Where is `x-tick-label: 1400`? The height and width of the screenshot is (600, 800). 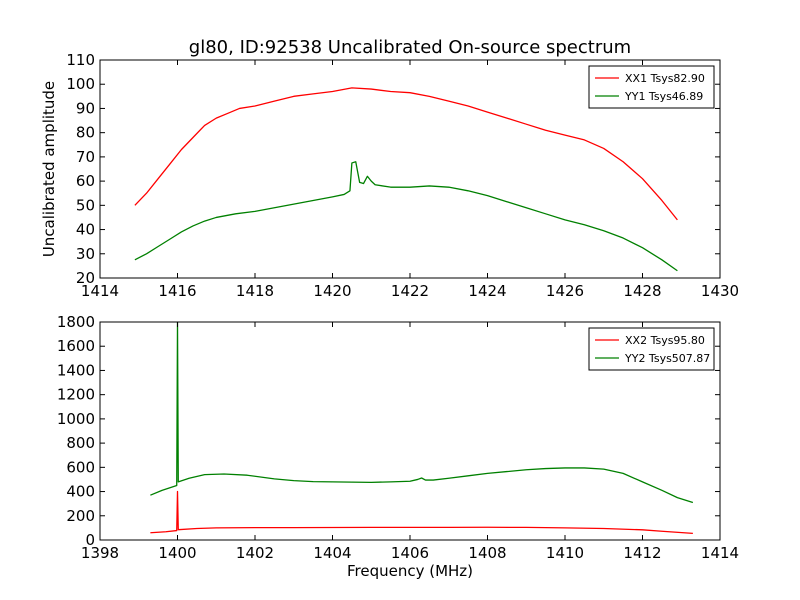 x-tick-label: 1400 is located at coordinates (177, 553).